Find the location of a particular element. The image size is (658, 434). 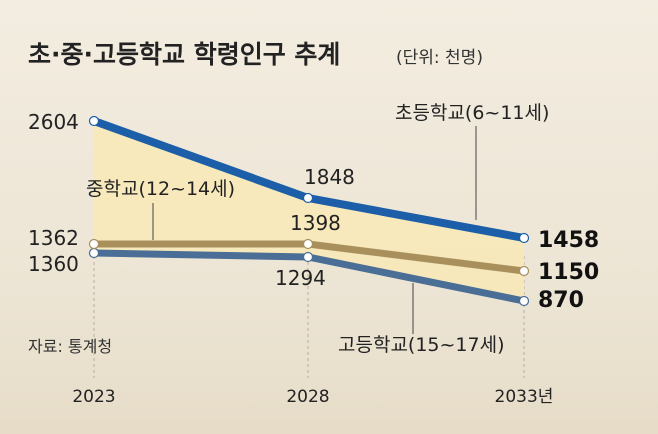

x-tick-label-1: 2028 is located at coordinates (307, 397).